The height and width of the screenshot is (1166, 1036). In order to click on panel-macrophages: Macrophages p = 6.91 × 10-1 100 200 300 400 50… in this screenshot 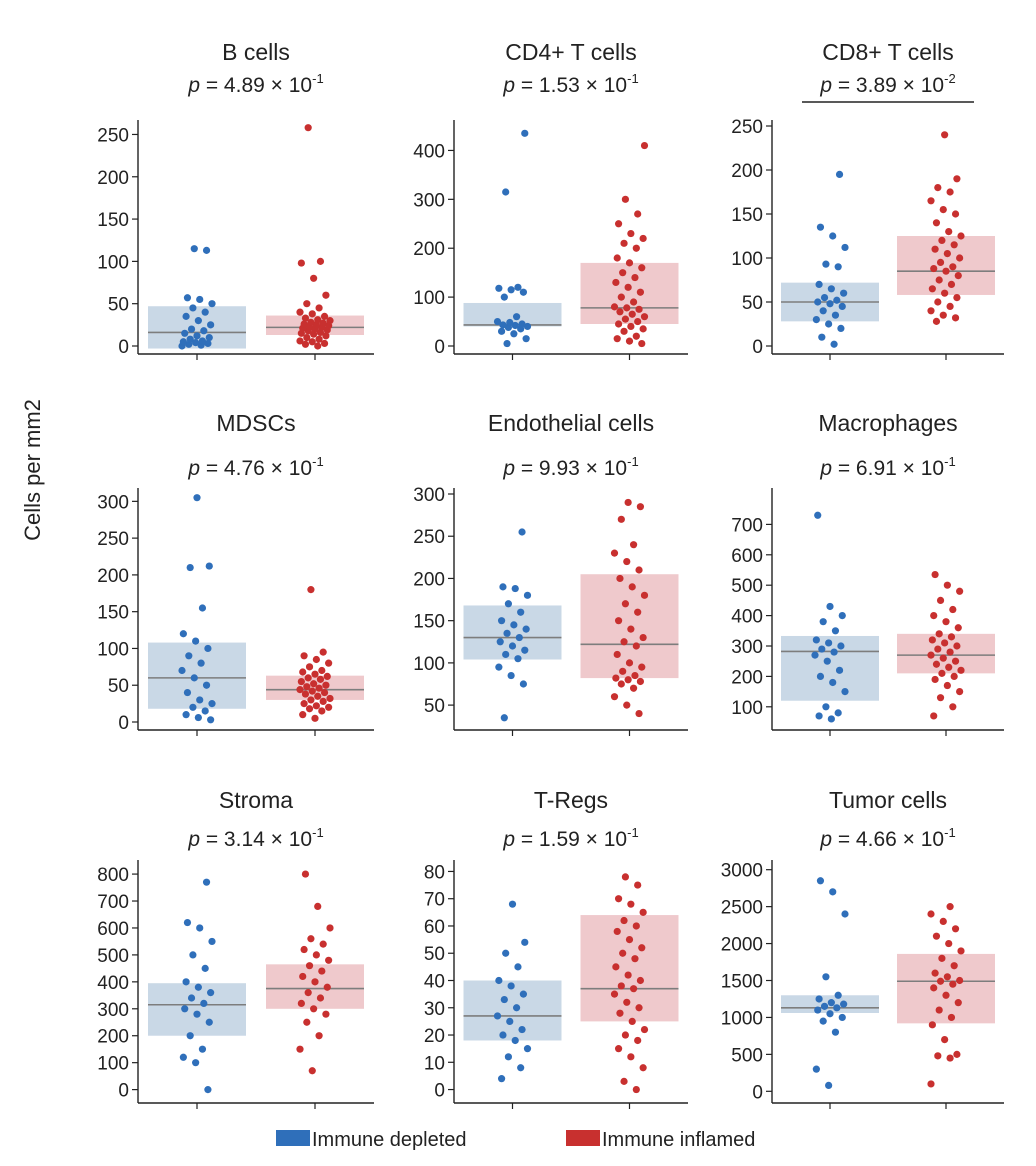, I will do `click(867, 573)`.